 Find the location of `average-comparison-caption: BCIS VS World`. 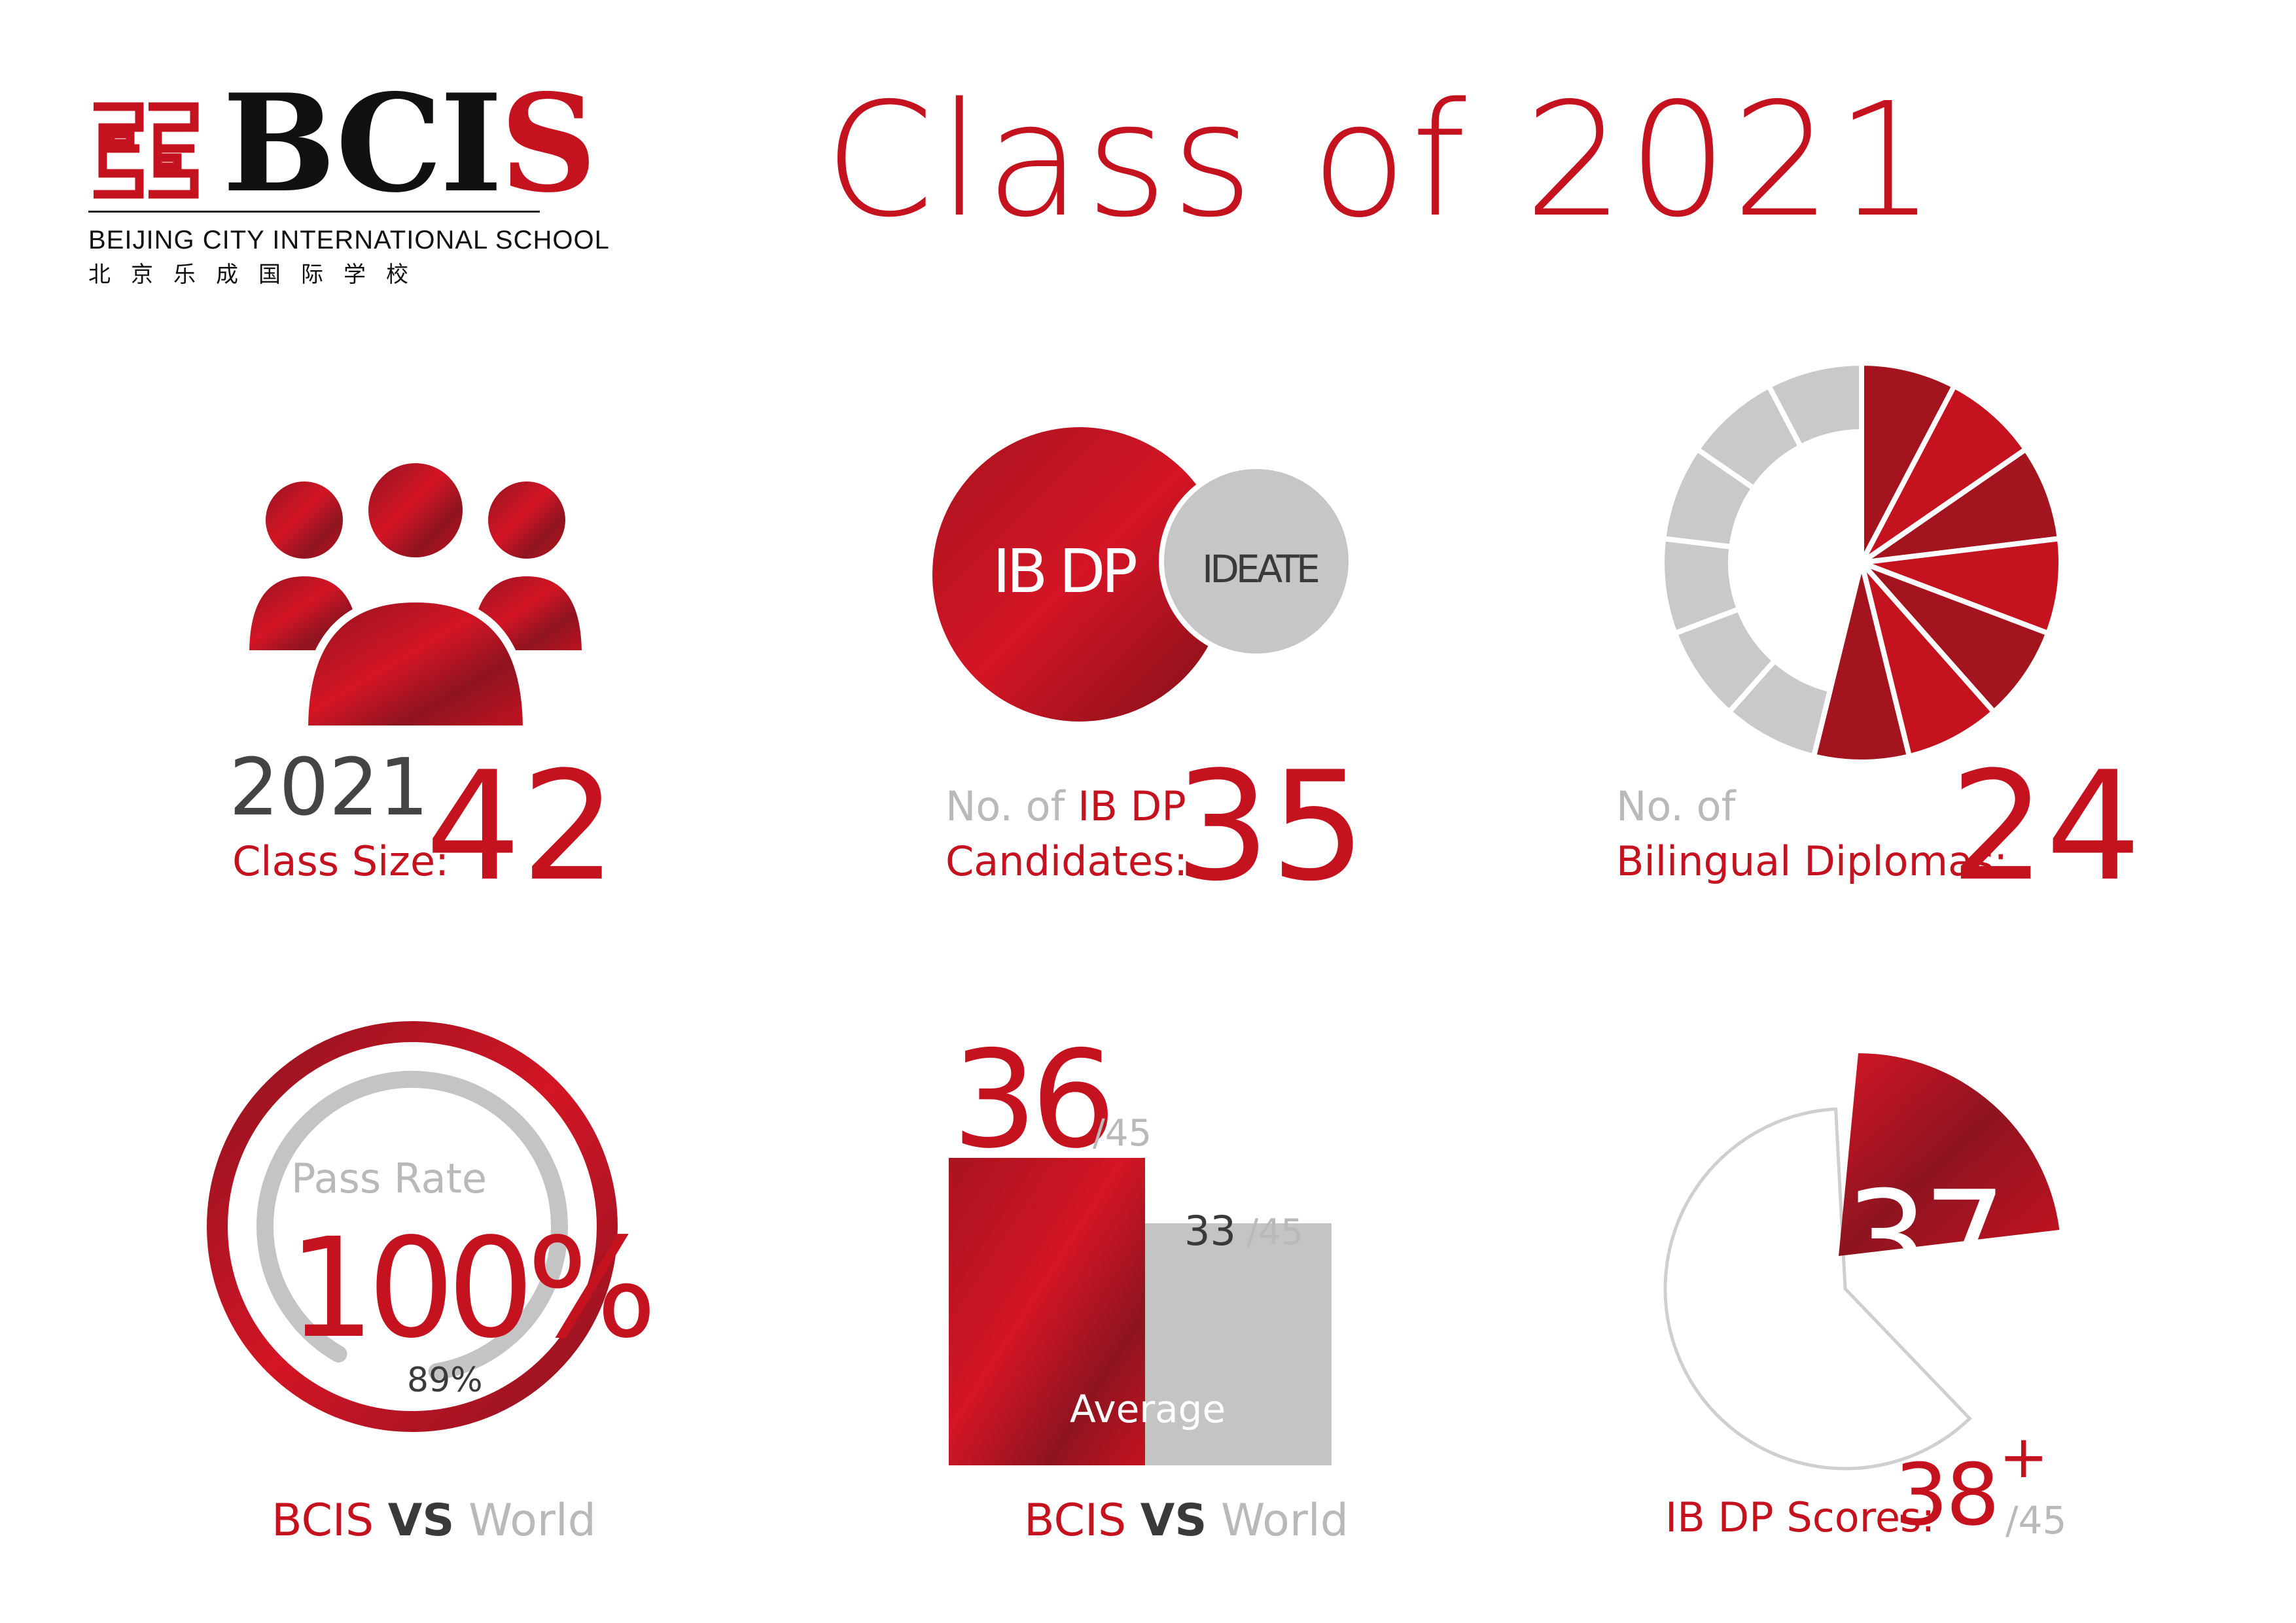

average-comparison-caption: BCIS VS World is located at coordinates (1186, 1520).